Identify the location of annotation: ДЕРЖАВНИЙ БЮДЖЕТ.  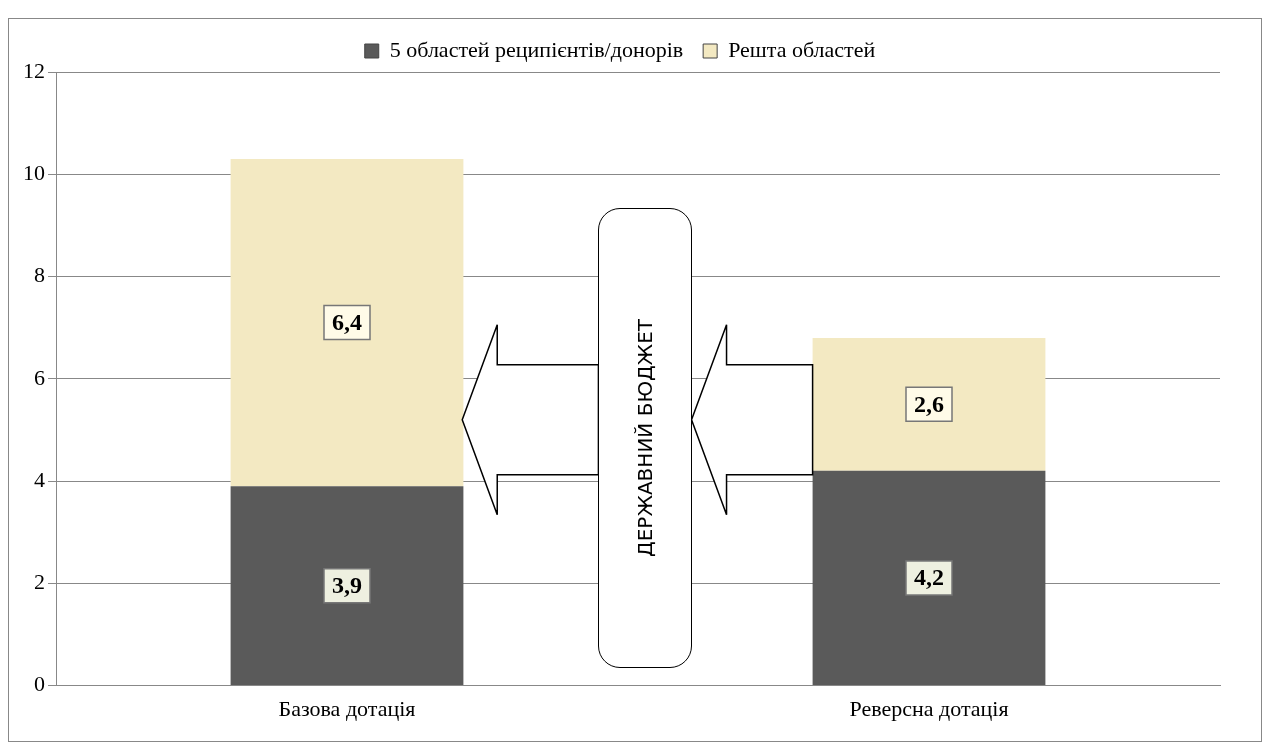
(644, 437).